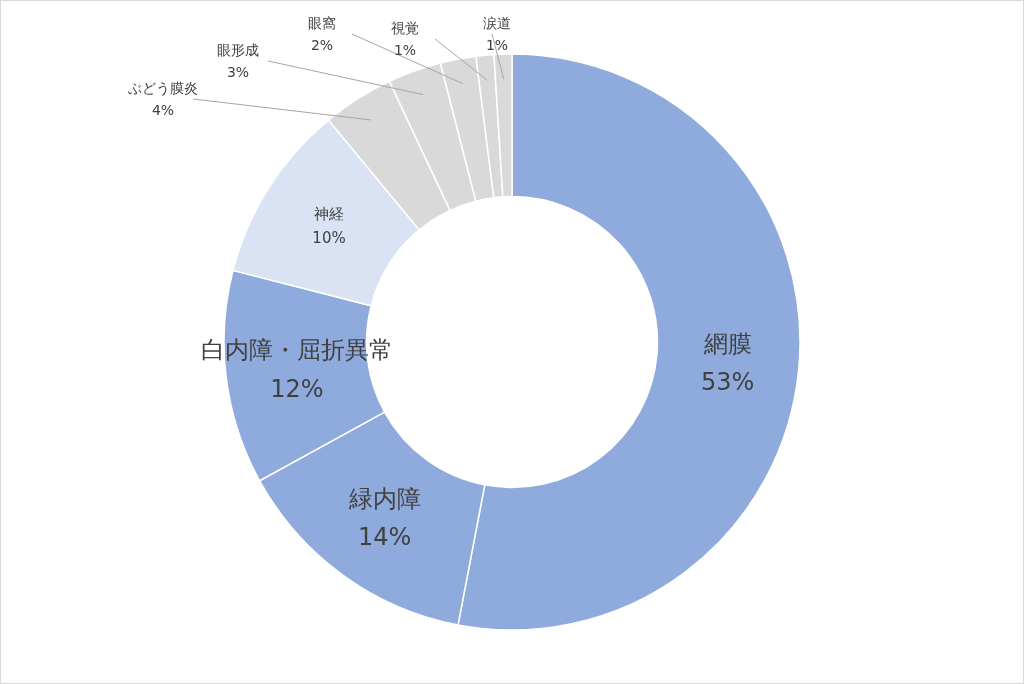  What do you see at coordinates (728, 382) in the screenshot?
I see `data-label: 53%` at bounding box center [728, 382].